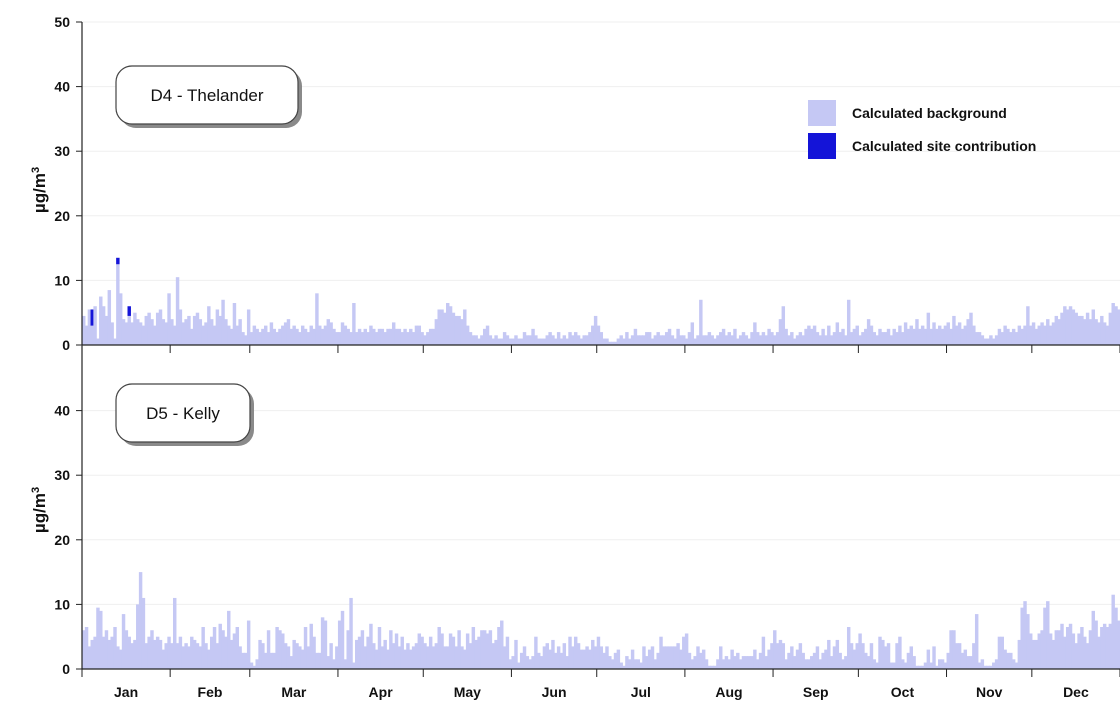 The height and width of the screenshot is (707, 1120). I want to click on month-label: Jul, so click(641, 692).